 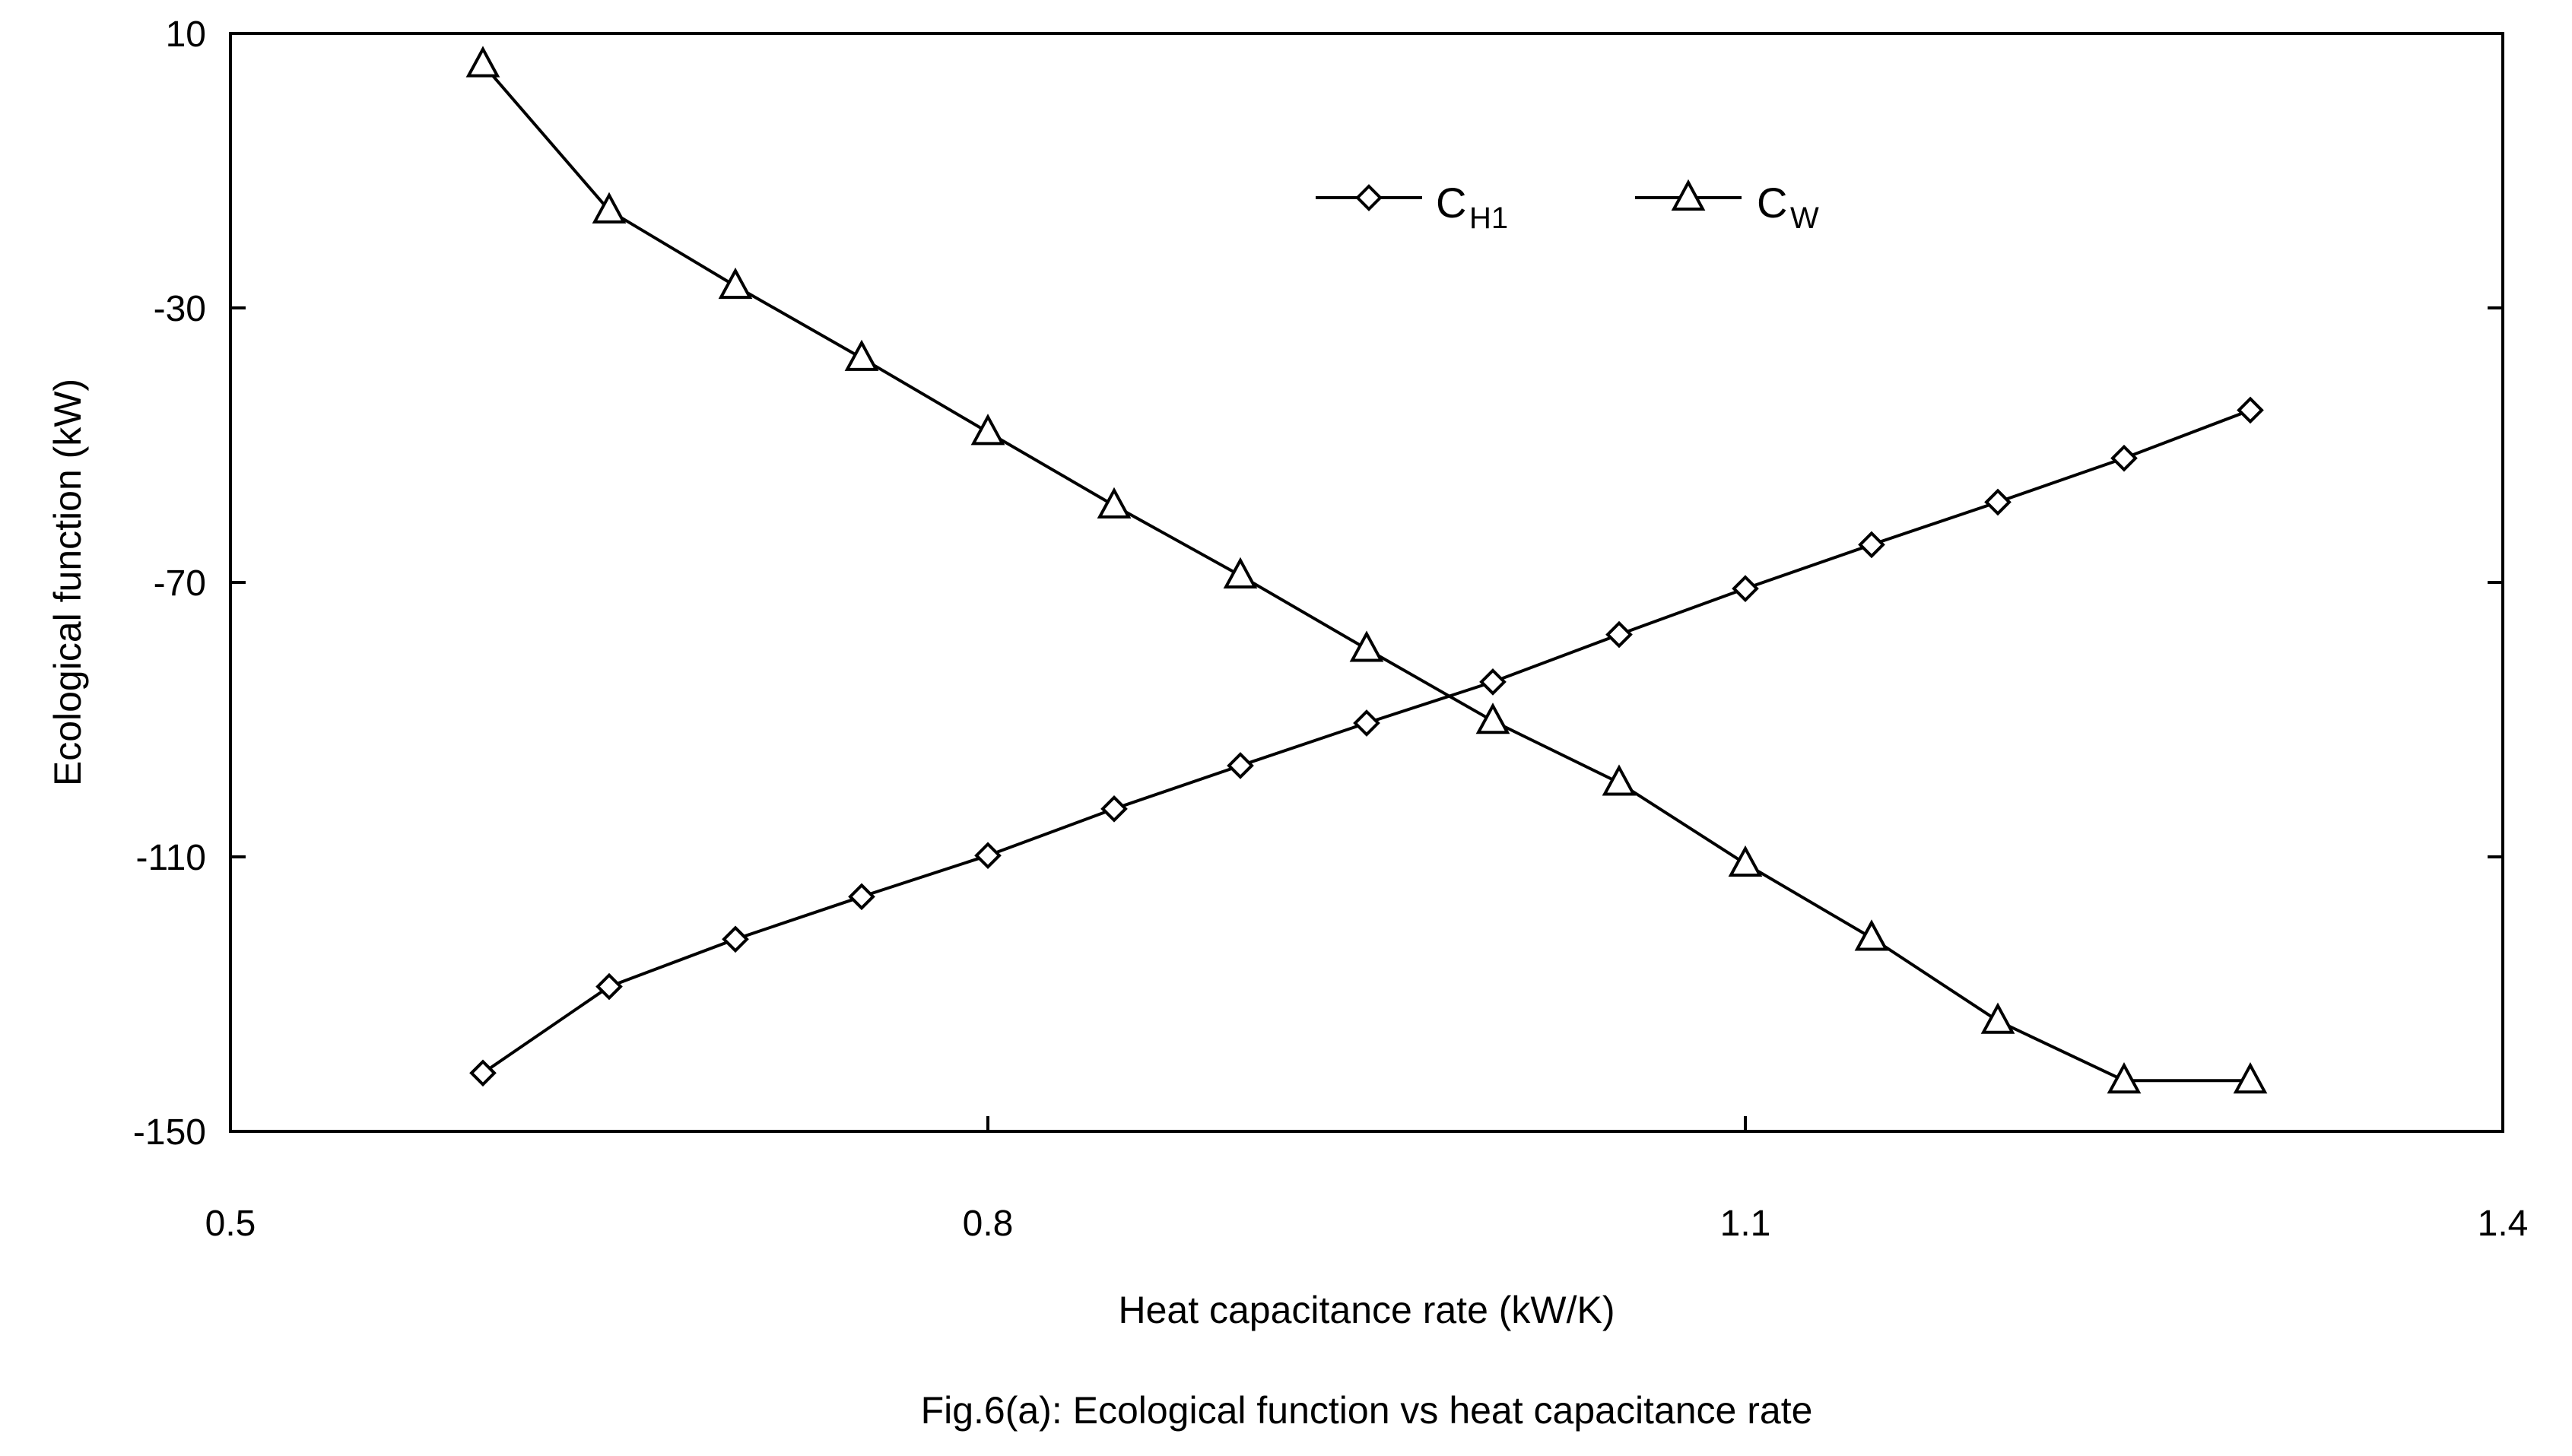 I want to click on x-tick-label: 0.8, so click(x=988, y=1224).